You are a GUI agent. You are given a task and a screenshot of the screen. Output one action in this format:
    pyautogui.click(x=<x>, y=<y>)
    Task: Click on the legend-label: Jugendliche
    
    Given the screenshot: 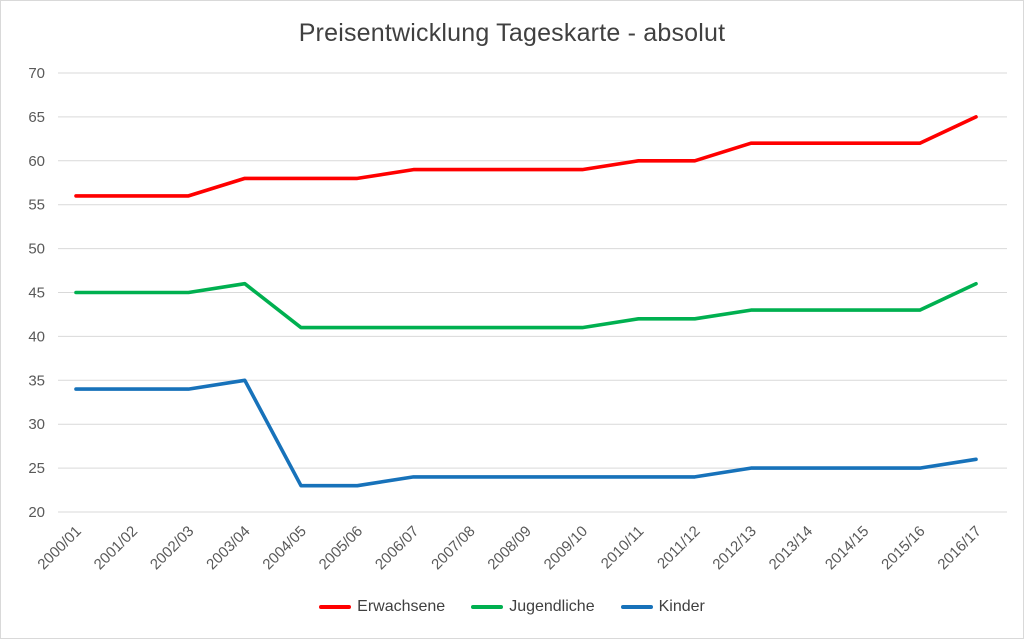 What is the action you would take?
    pyautogui.click(x=552, y=606)
    